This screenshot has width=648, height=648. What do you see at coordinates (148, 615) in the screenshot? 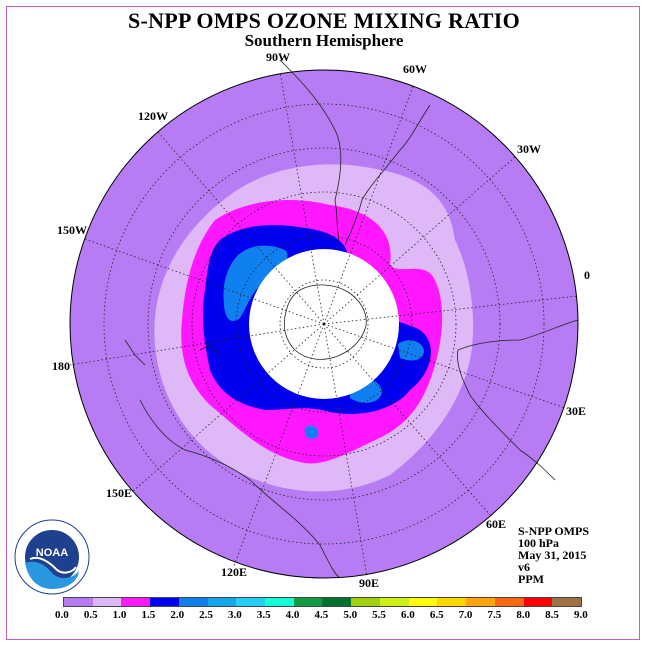
I see `colorbar-tick-label: 1.5` at bounding box center [148, 615].